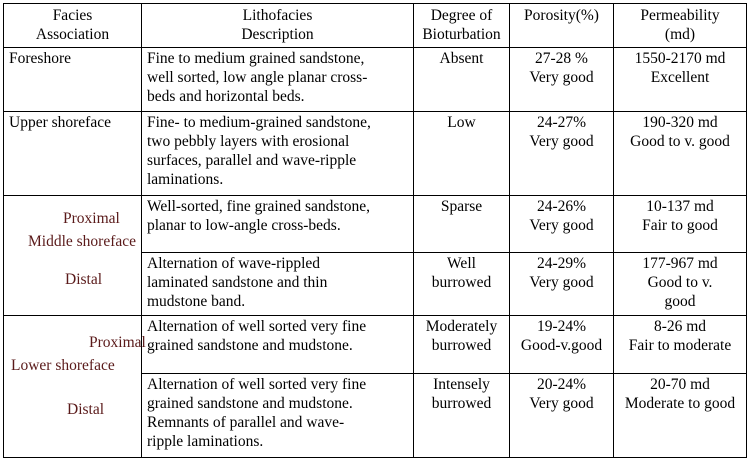  I want to click on header-facies-association: Facies Association, so click(72, 25).